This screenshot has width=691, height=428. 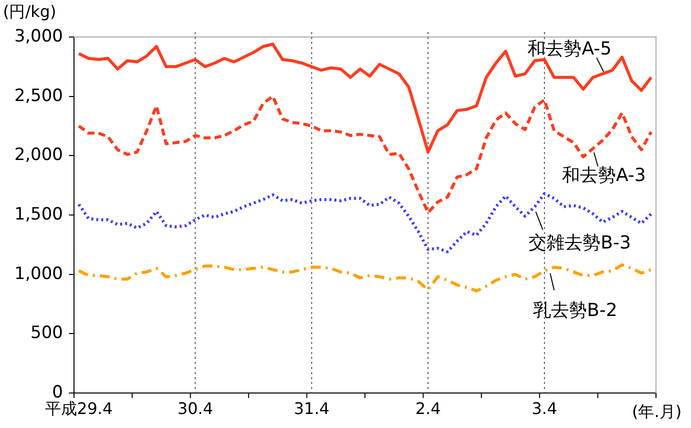 I want to click on y-tick-label: 1,500, so click(x=38, y=214).